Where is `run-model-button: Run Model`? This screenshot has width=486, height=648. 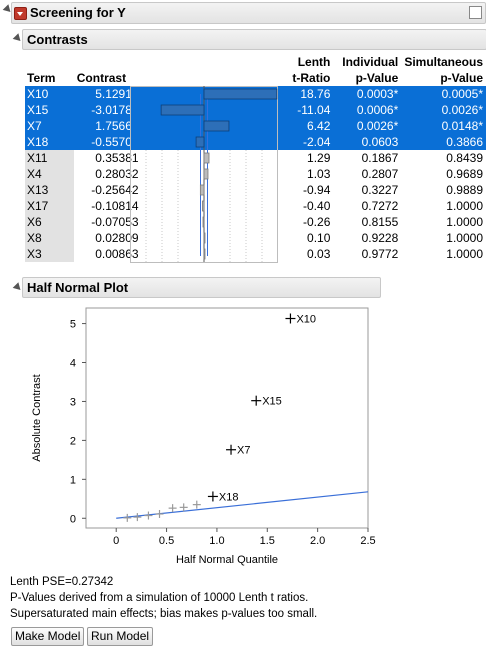
run-model-button: Run Model is located at coordinates (120, 636).